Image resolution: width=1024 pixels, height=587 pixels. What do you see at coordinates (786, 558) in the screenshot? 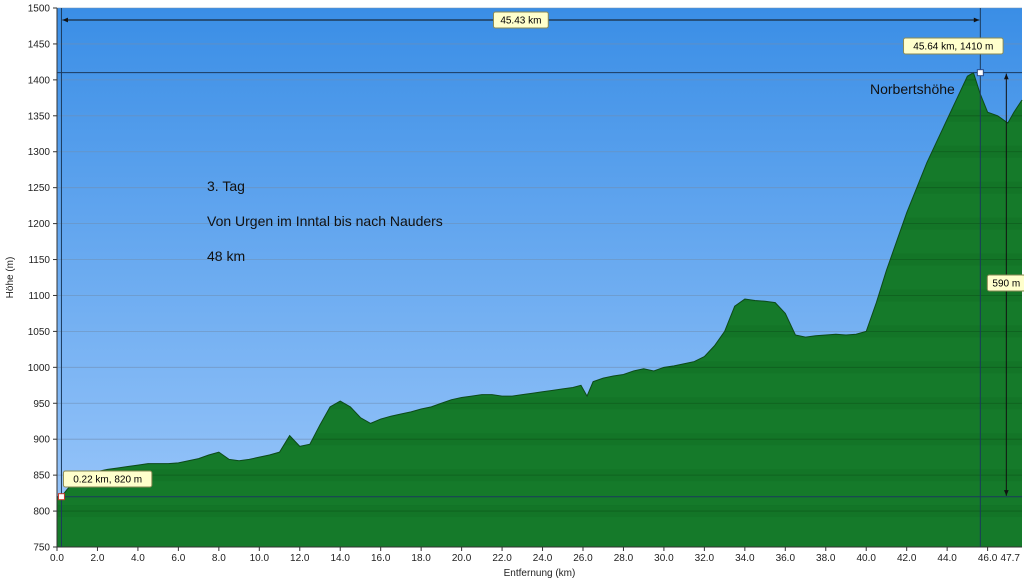
I see `x-tick-label: 36.0` at bounding box center [786, 558].